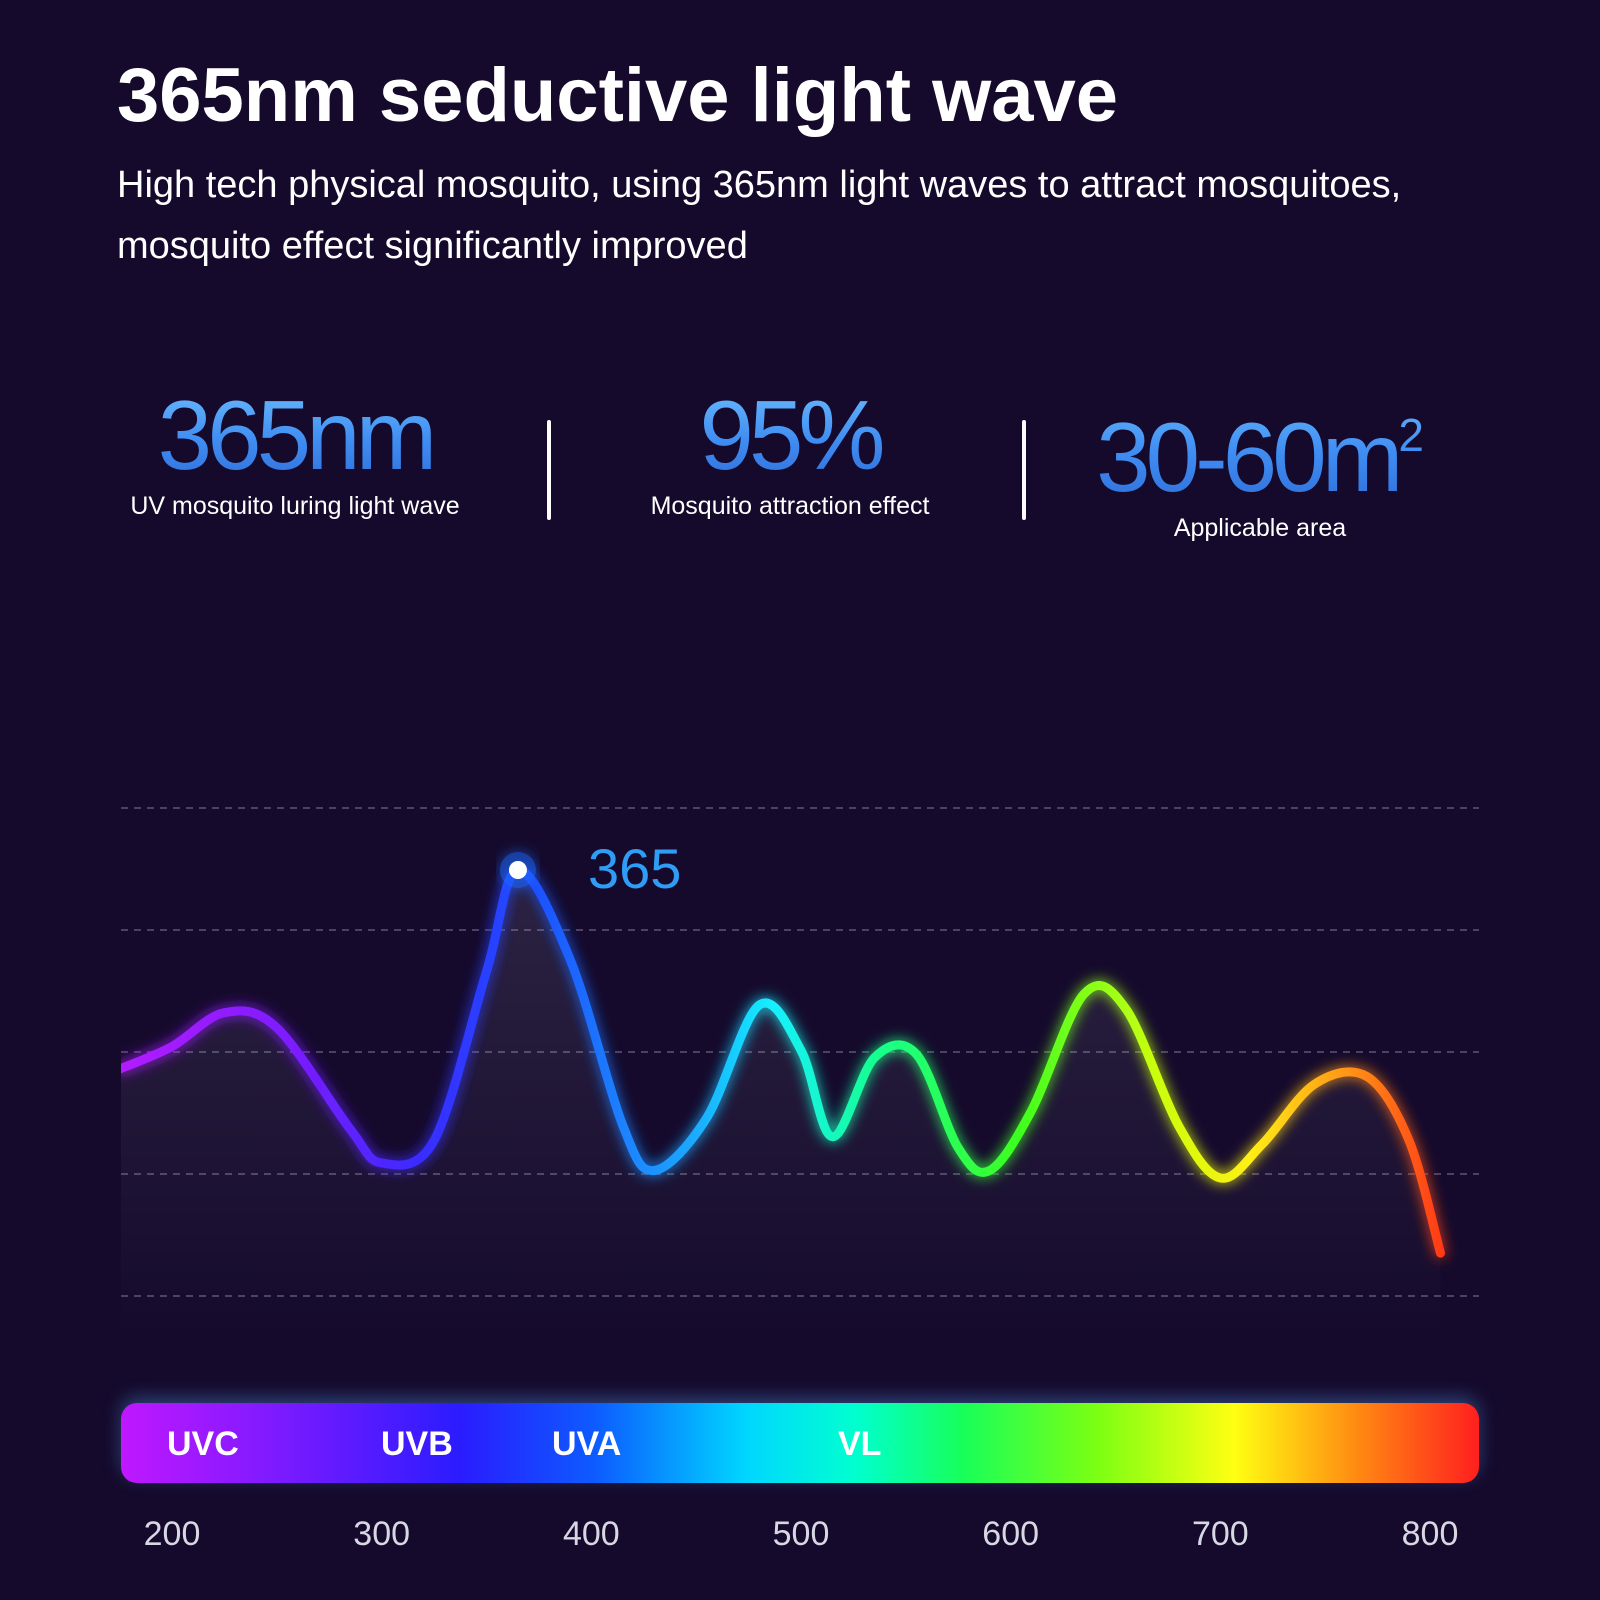  What do you see at coordinates (1011, 1534) in the screenshot?
I see `x-tick-label: 600` at bounding box center [1011, 1534].